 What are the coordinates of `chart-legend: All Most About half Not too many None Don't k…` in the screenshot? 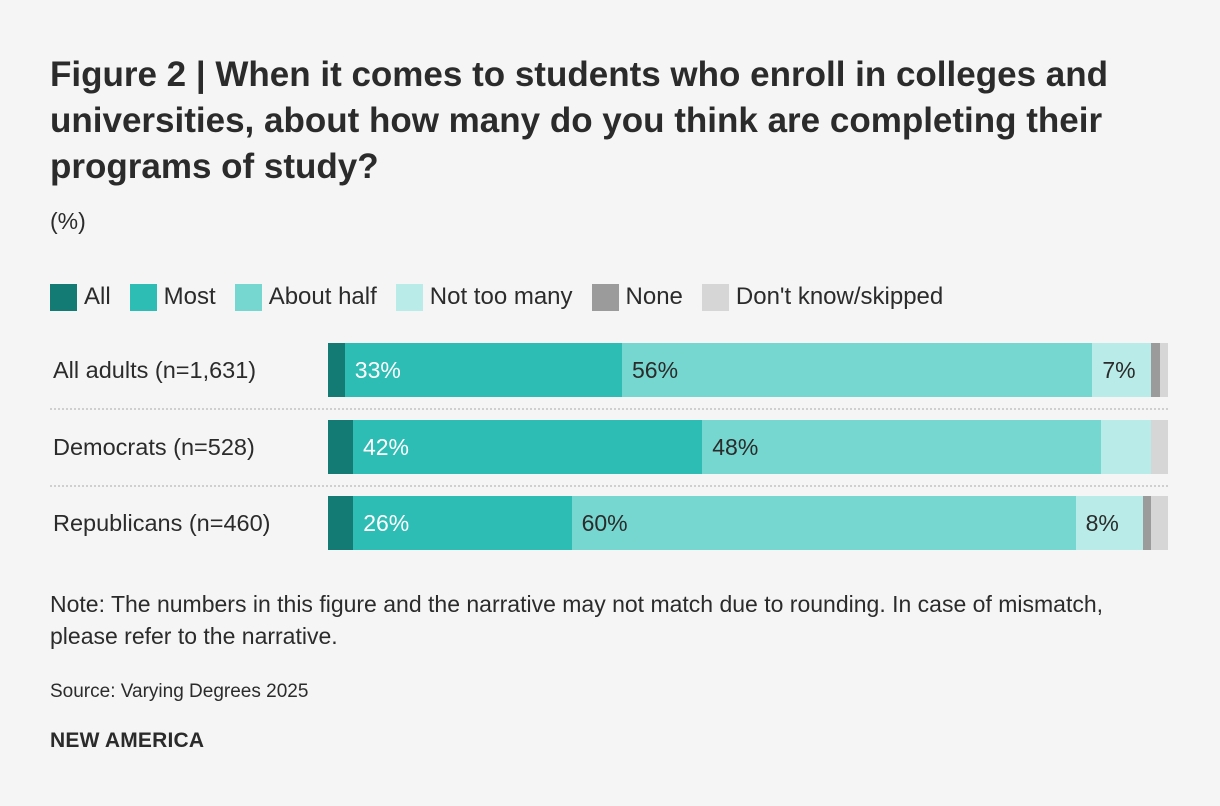 It's located at (506, 297).